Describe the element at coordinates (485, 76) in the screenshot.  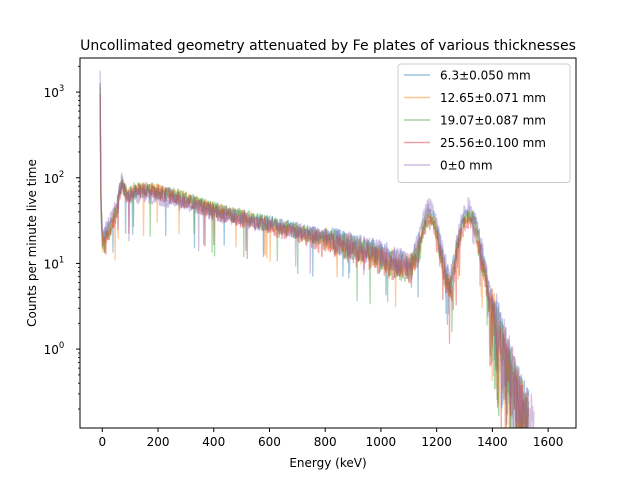
I see `legend-label: 6.3±0.050 mm` at that location.